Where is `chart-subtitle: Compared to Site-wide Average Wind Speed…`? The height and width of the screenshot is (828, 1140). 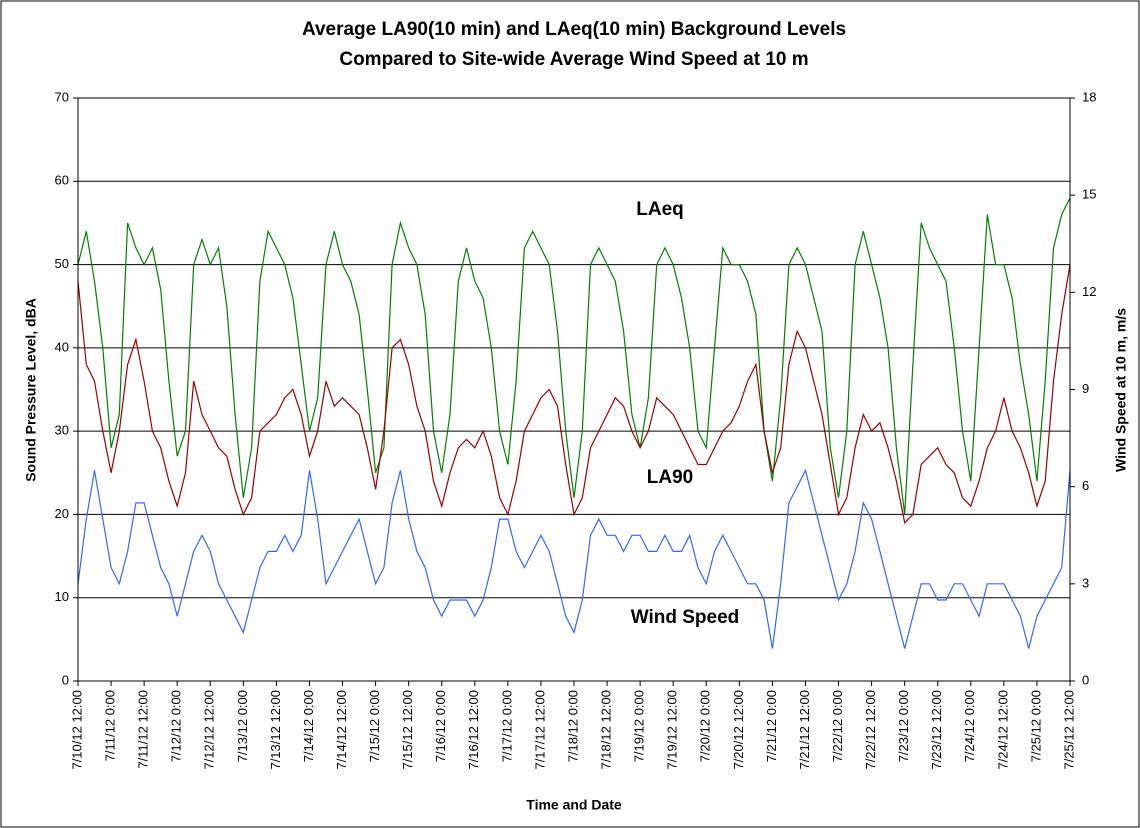 chart-subtitle: Compared to Site-wide Average Wind Speed… is located at coordinates (573, 59).